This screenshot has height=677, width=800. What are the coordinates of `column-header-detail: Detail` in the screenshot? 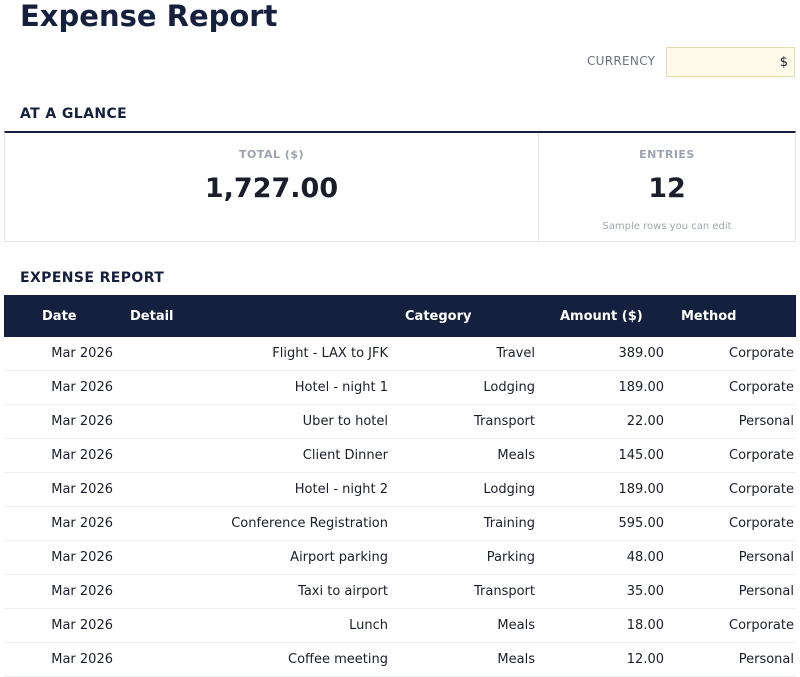 It's located at (252, 316).